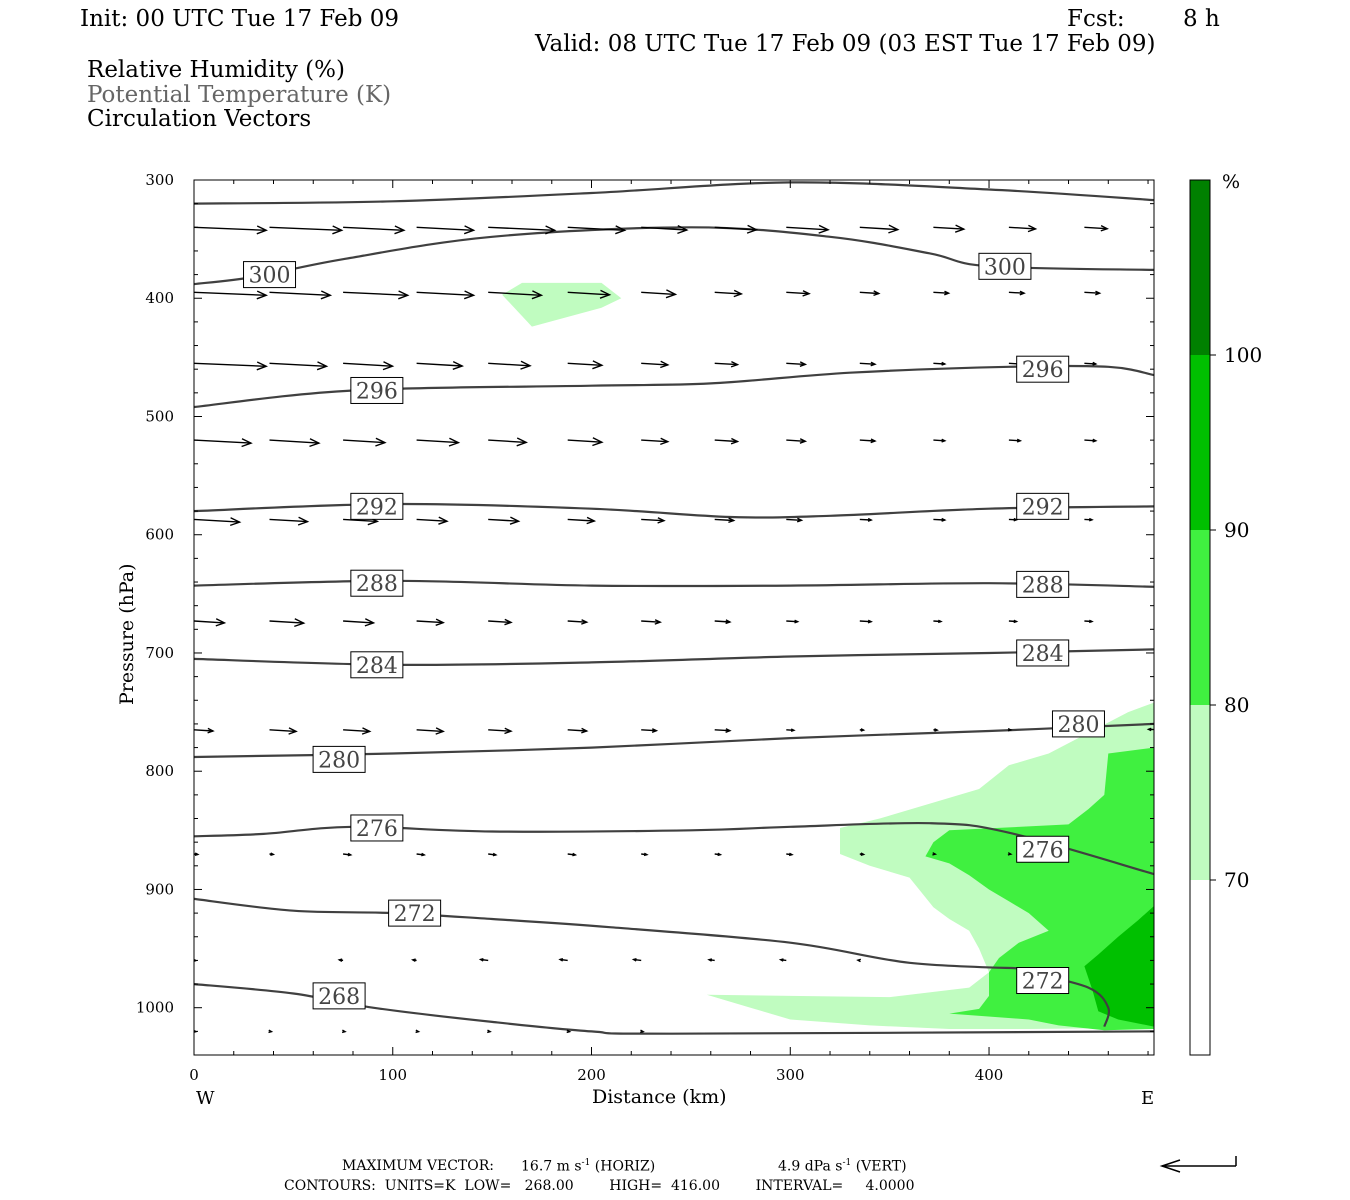 The image size is (1350, 1200). What do you see at coordinates (216, 70) in the screenshot?
I see `field-label-rh: Relative Humidity (%)` at bounding box center [216, 70].